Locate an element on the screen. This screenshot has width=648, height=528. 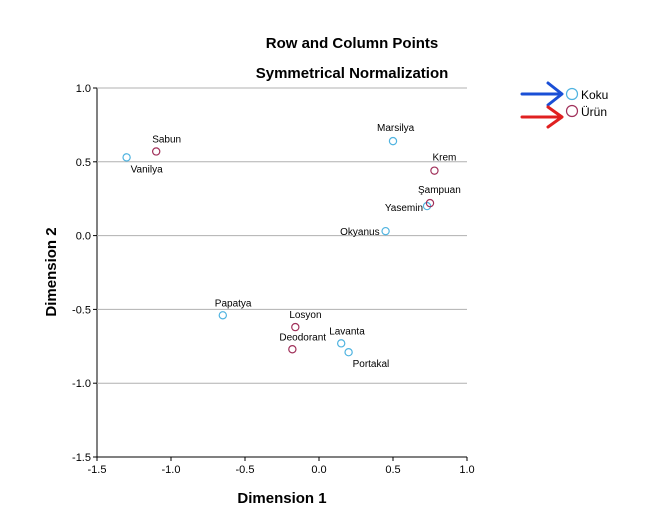
point-label: Losyon is located at coordinates (305, 315).